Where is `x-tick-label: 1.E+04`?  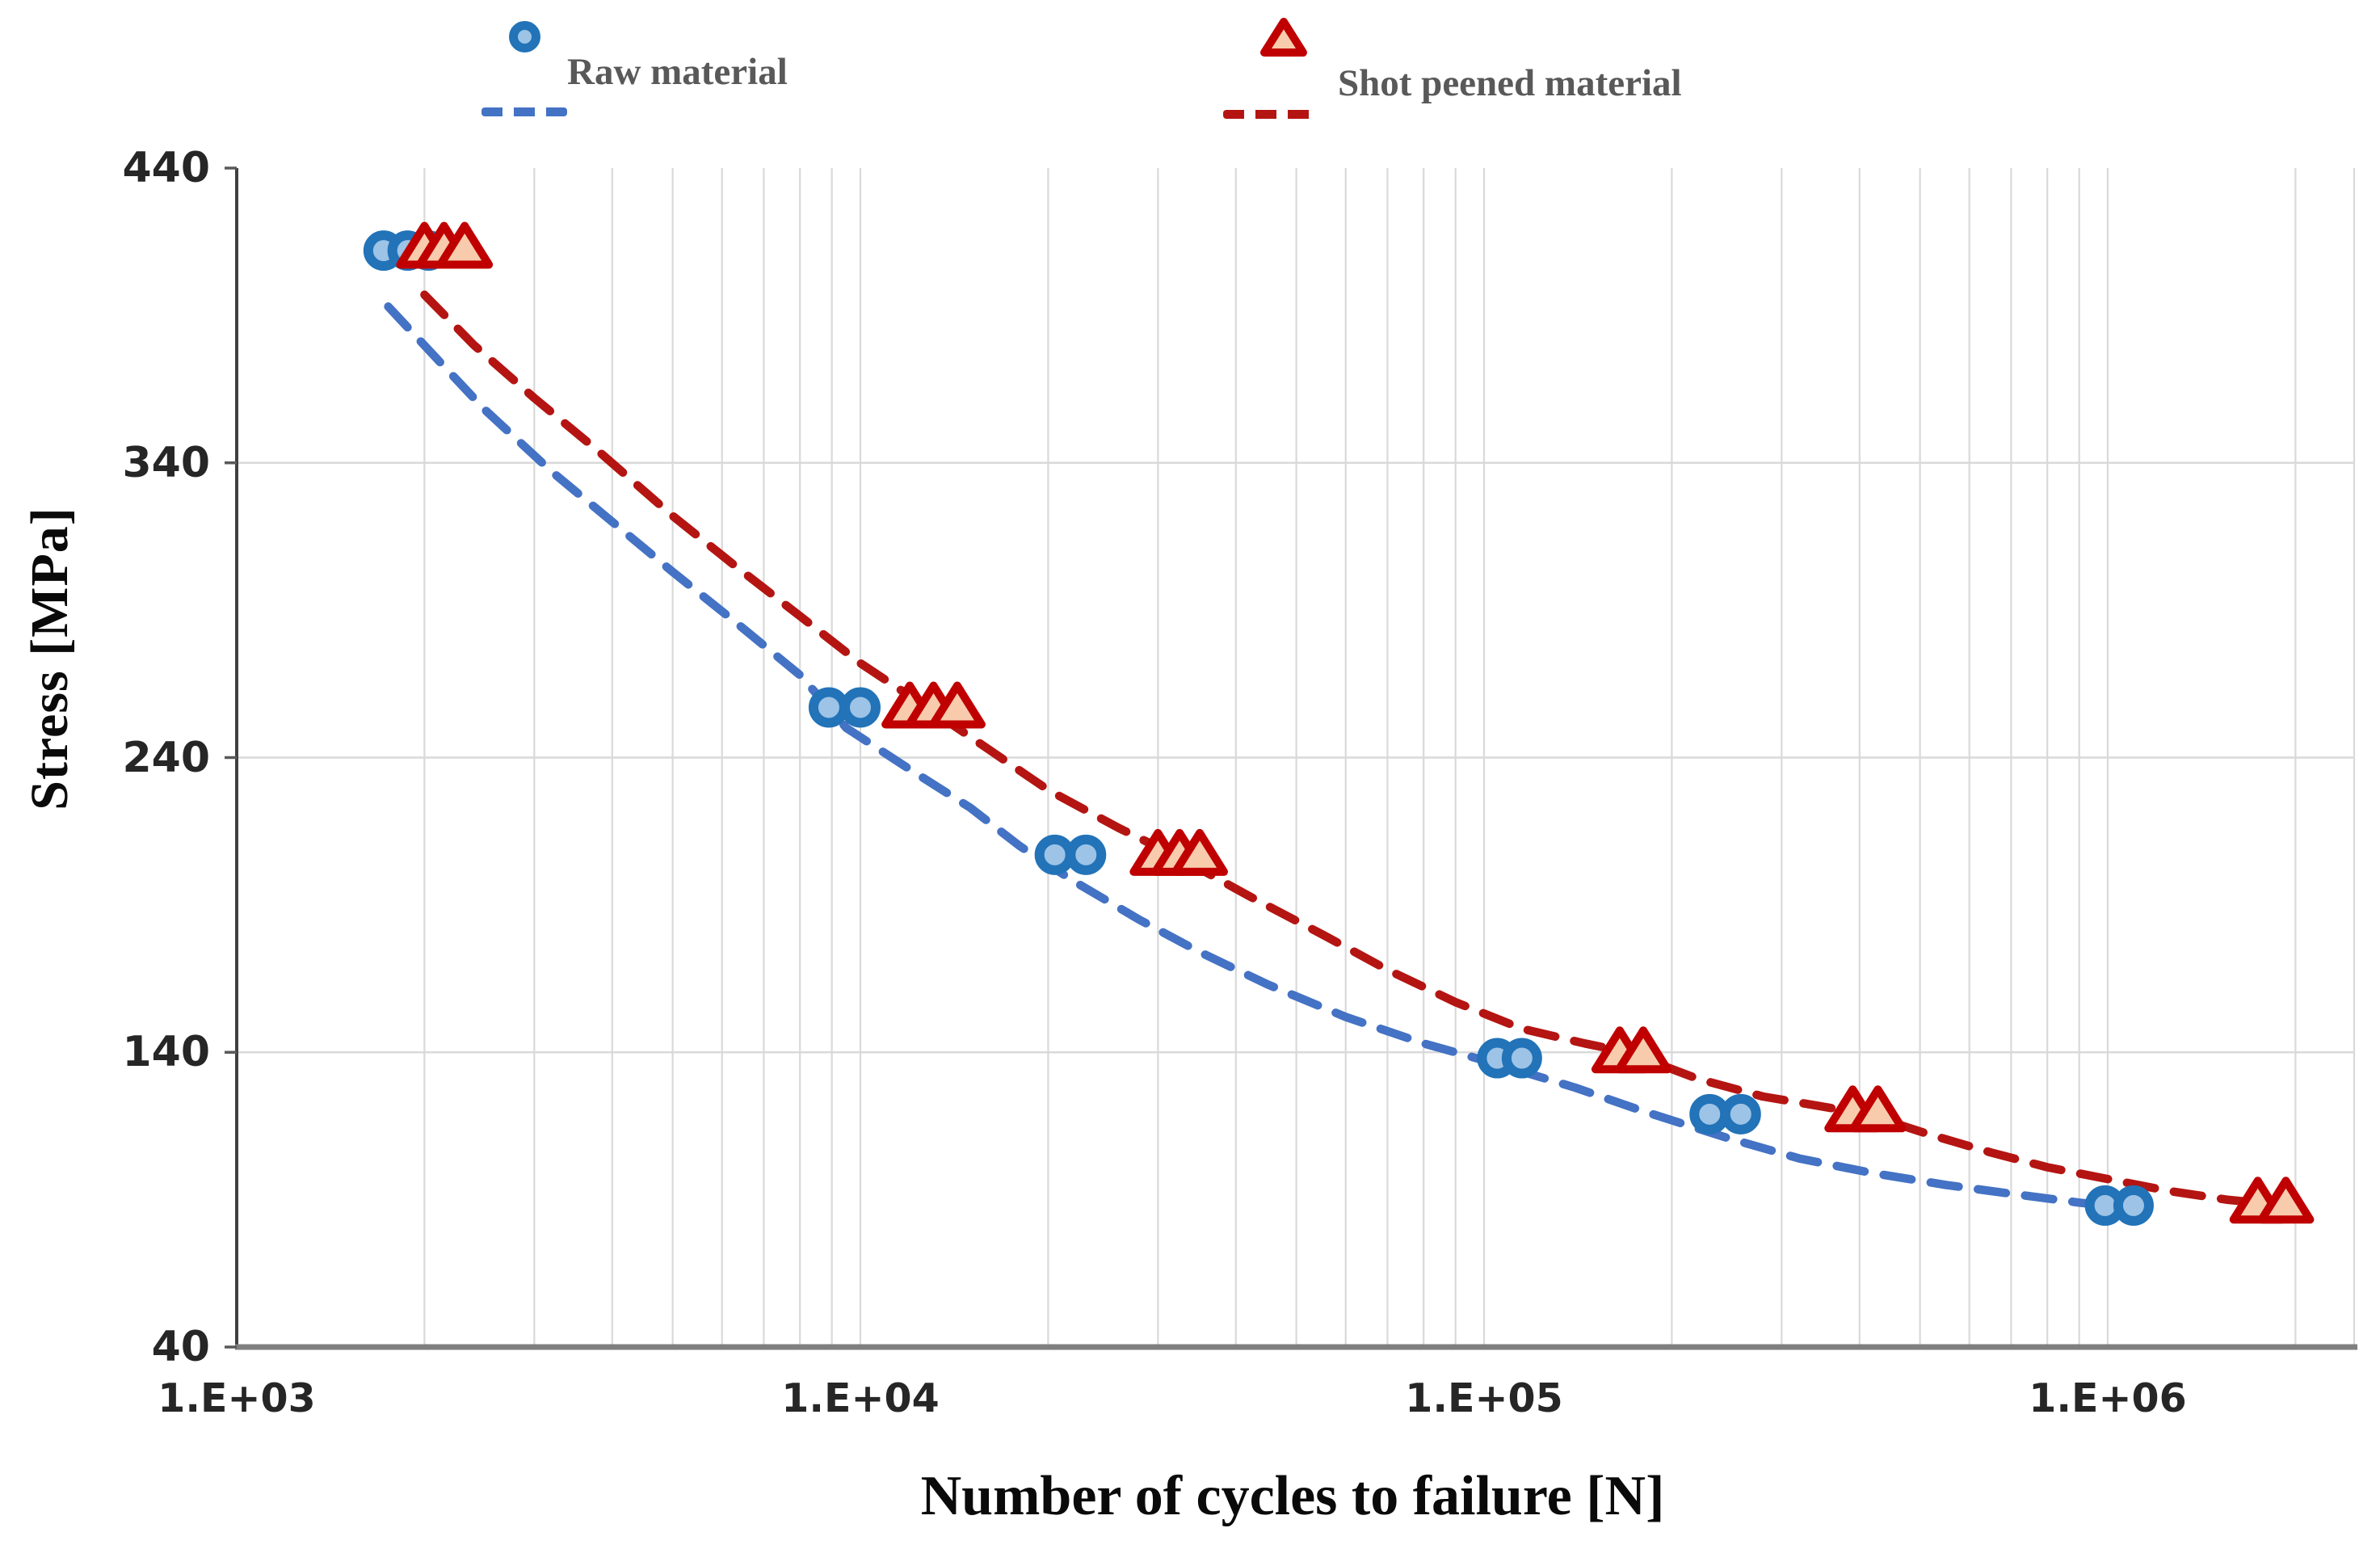 x-tick-label: 1.E+04 is located at coordinates (860, 1398).